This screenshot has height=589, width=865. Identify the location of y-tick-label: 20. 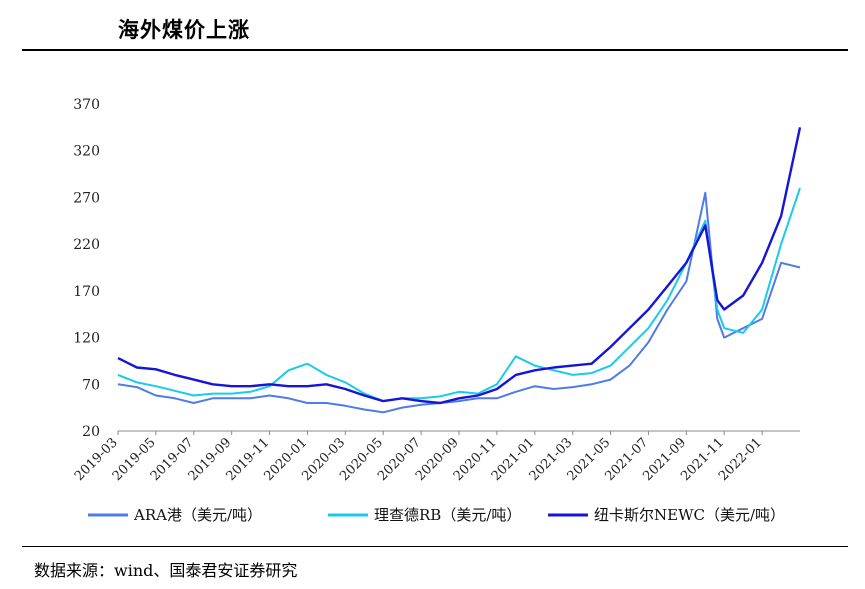
(91, 432).